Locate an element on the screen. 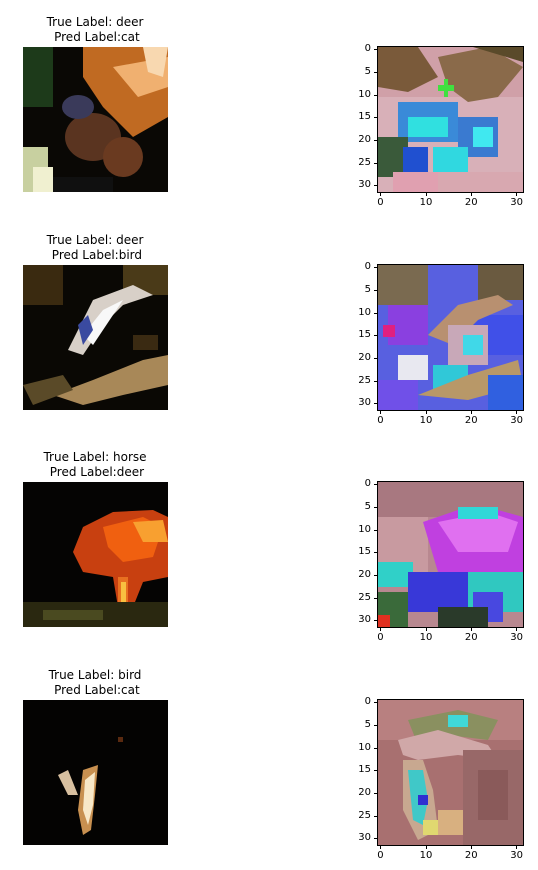  pred-label: Pred Label:cat is located at coordinates (95, 37).